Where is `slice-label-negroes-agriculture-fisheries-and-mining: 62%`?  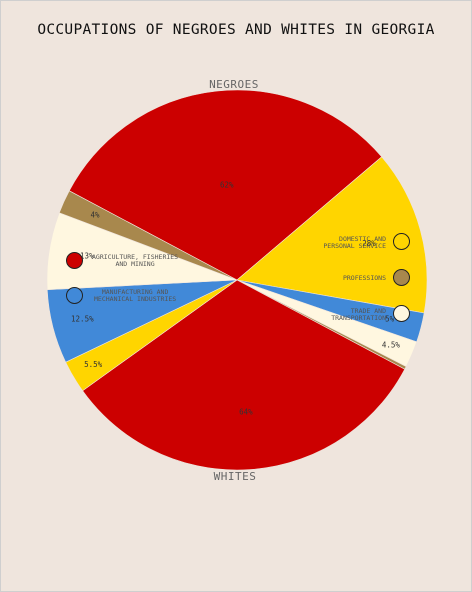 slice-label-negroes-agriculture-fisheries-and-mining: 62% is located at coordinates (227, 185).